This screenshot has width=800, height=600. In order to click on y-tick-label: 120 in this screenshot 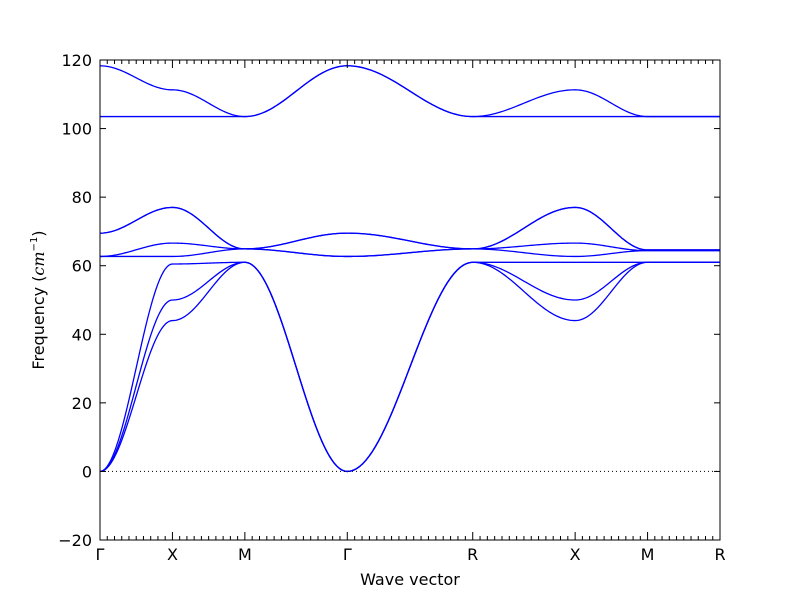, I will do `click(76, 60)`.